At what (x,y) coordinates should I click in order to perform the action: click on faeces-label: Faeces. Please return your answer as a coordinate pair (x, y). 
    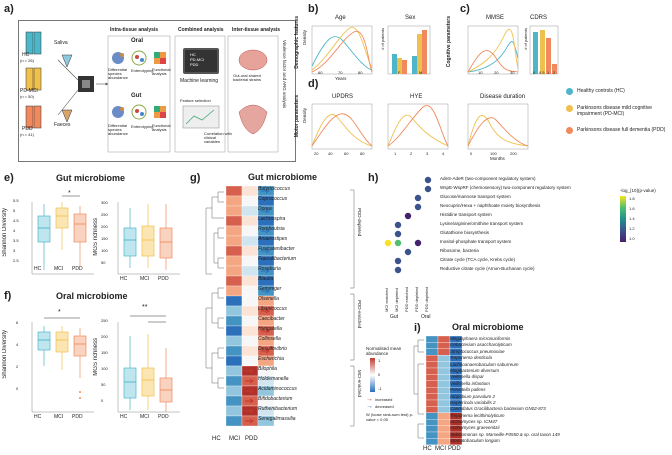
    Looking at the image, I should click on (62, 125).